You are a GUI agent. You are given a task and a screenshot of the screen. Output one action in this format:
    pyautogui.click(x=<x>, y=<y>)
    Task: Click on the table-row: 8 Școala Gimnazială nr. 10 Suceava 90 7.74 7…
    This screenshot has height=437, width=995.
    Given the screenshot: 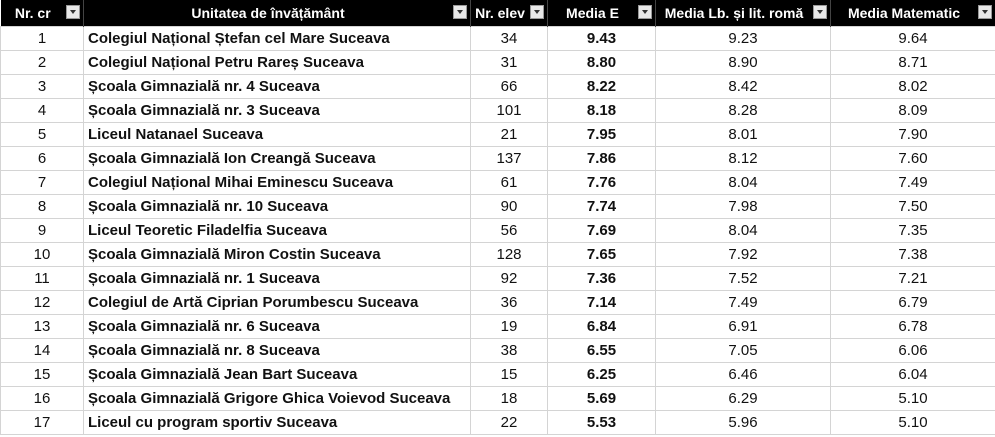 What is the action you would take?
    pyautogui.click(x=497, y=206)
    